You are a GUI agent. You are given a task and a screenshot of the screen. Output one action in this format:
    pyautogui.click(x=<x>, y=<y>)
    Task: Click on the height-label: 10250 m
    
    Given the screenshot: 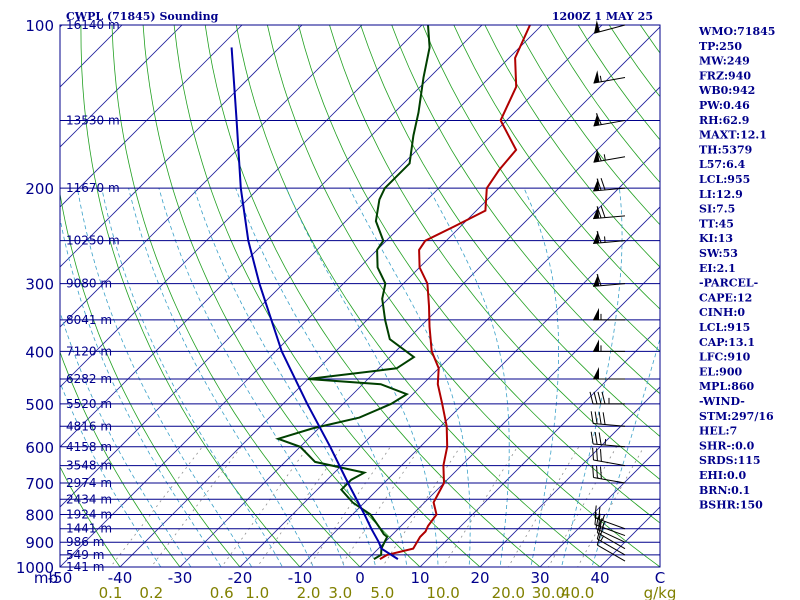 What is the action you would take?
    pyautogui.click(x=93, y=241)
    